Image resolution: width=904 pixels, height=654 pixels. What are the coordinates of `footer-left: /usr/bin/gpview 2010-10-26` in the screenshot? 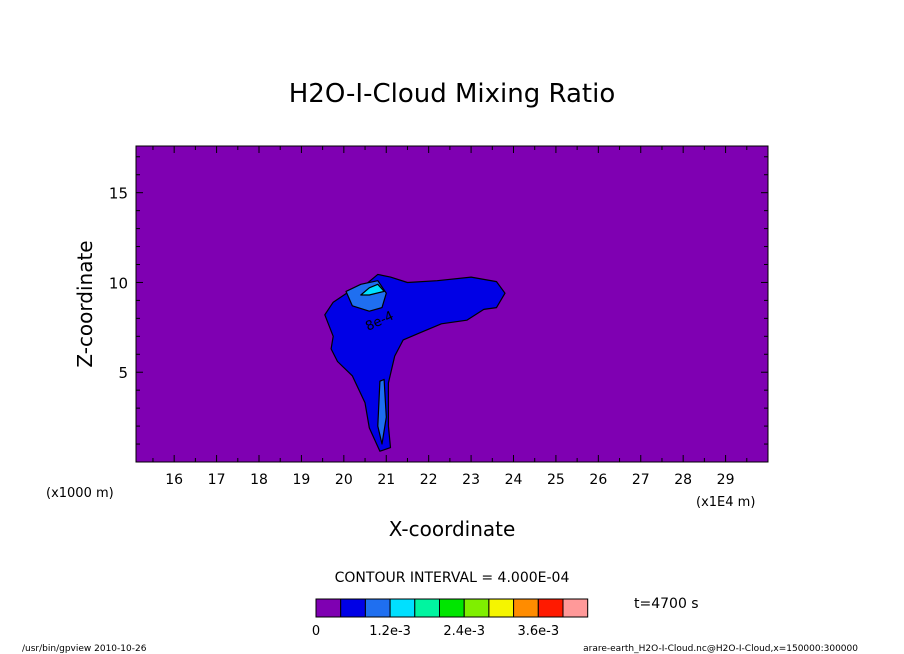 It's located at (84, 649).